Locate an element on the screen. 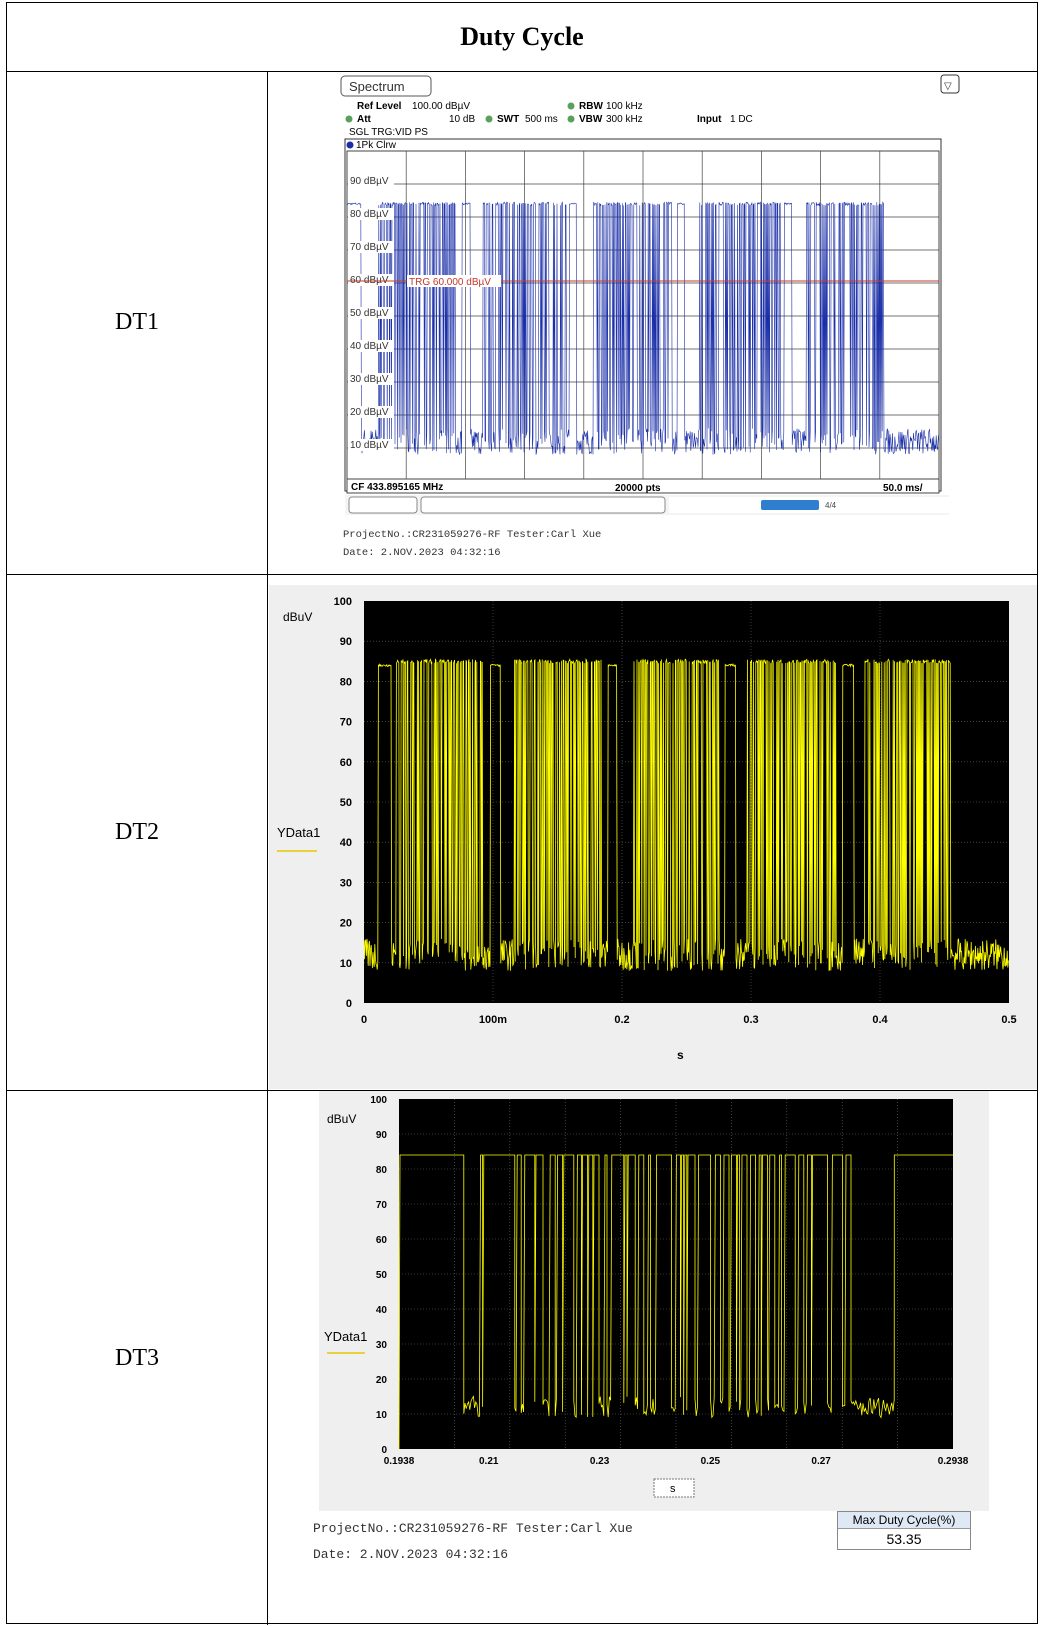 The height and width of the screenshot is (1626, 1042). row-label: DT3 is located at coordinates (137, 1358).